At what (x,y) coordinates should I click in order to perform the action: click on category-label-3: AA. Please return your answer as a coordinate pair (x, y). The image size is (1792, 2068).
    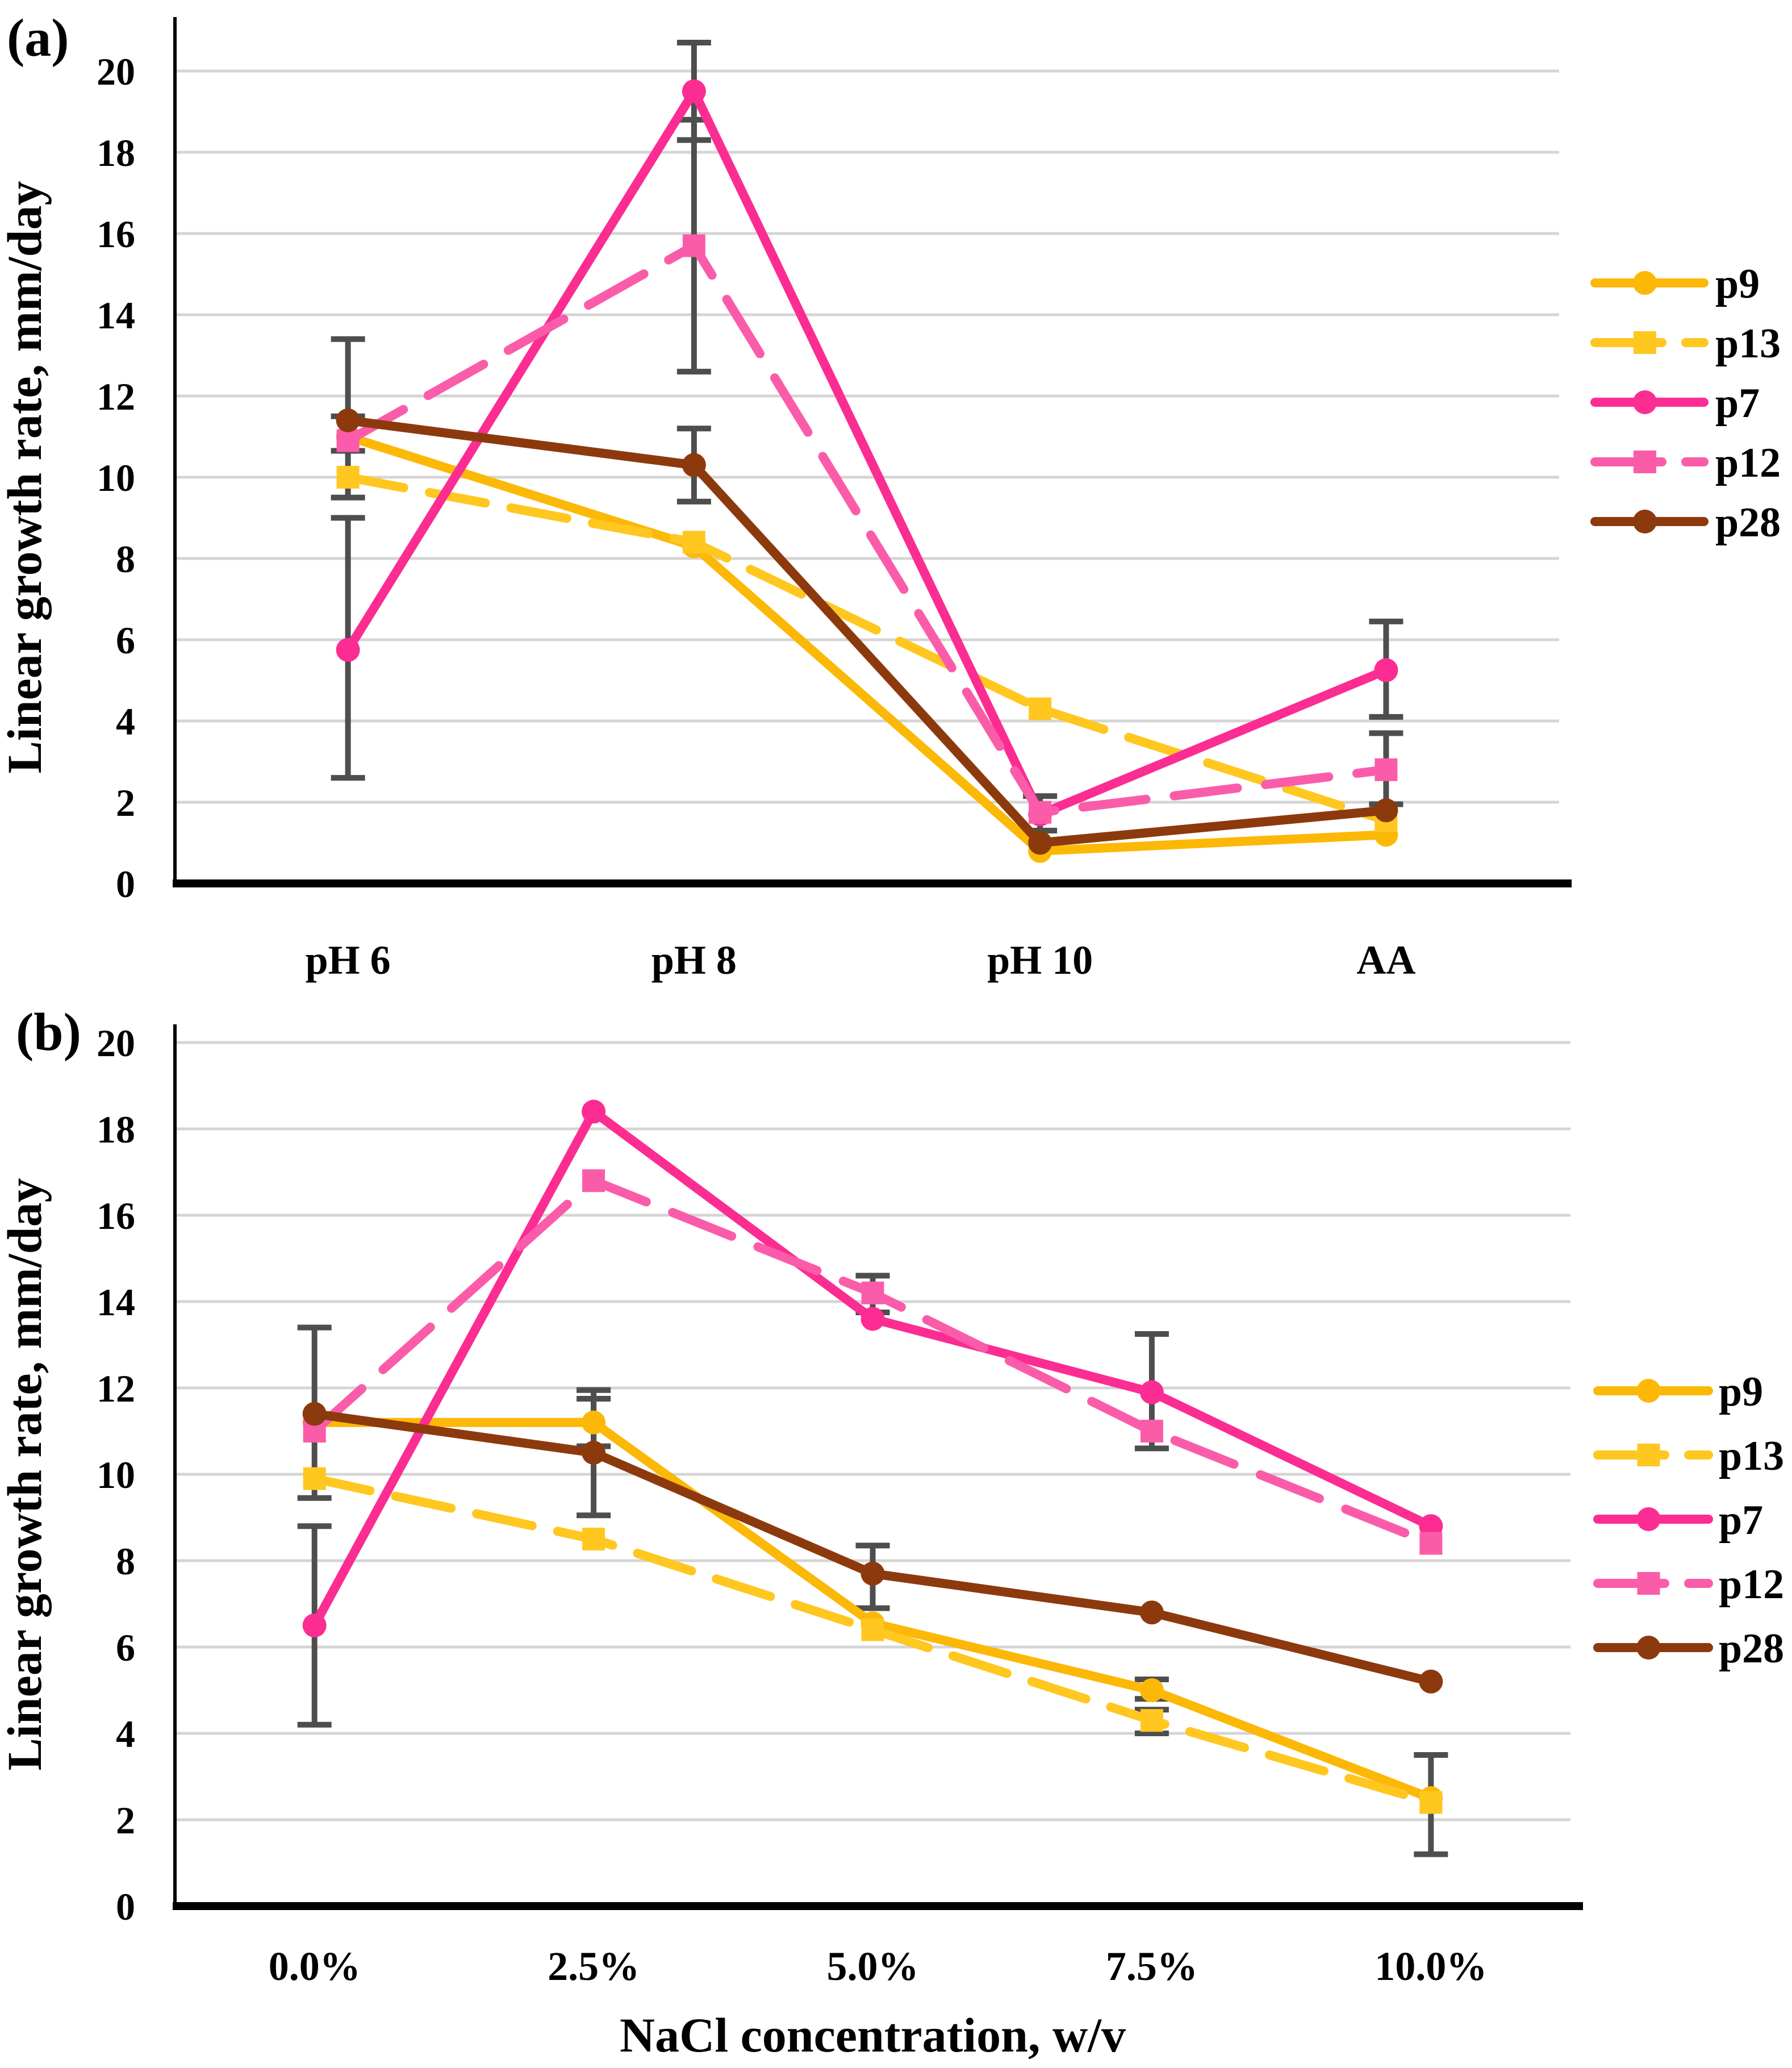
    Looking at the image, I should click on (1385, 960).